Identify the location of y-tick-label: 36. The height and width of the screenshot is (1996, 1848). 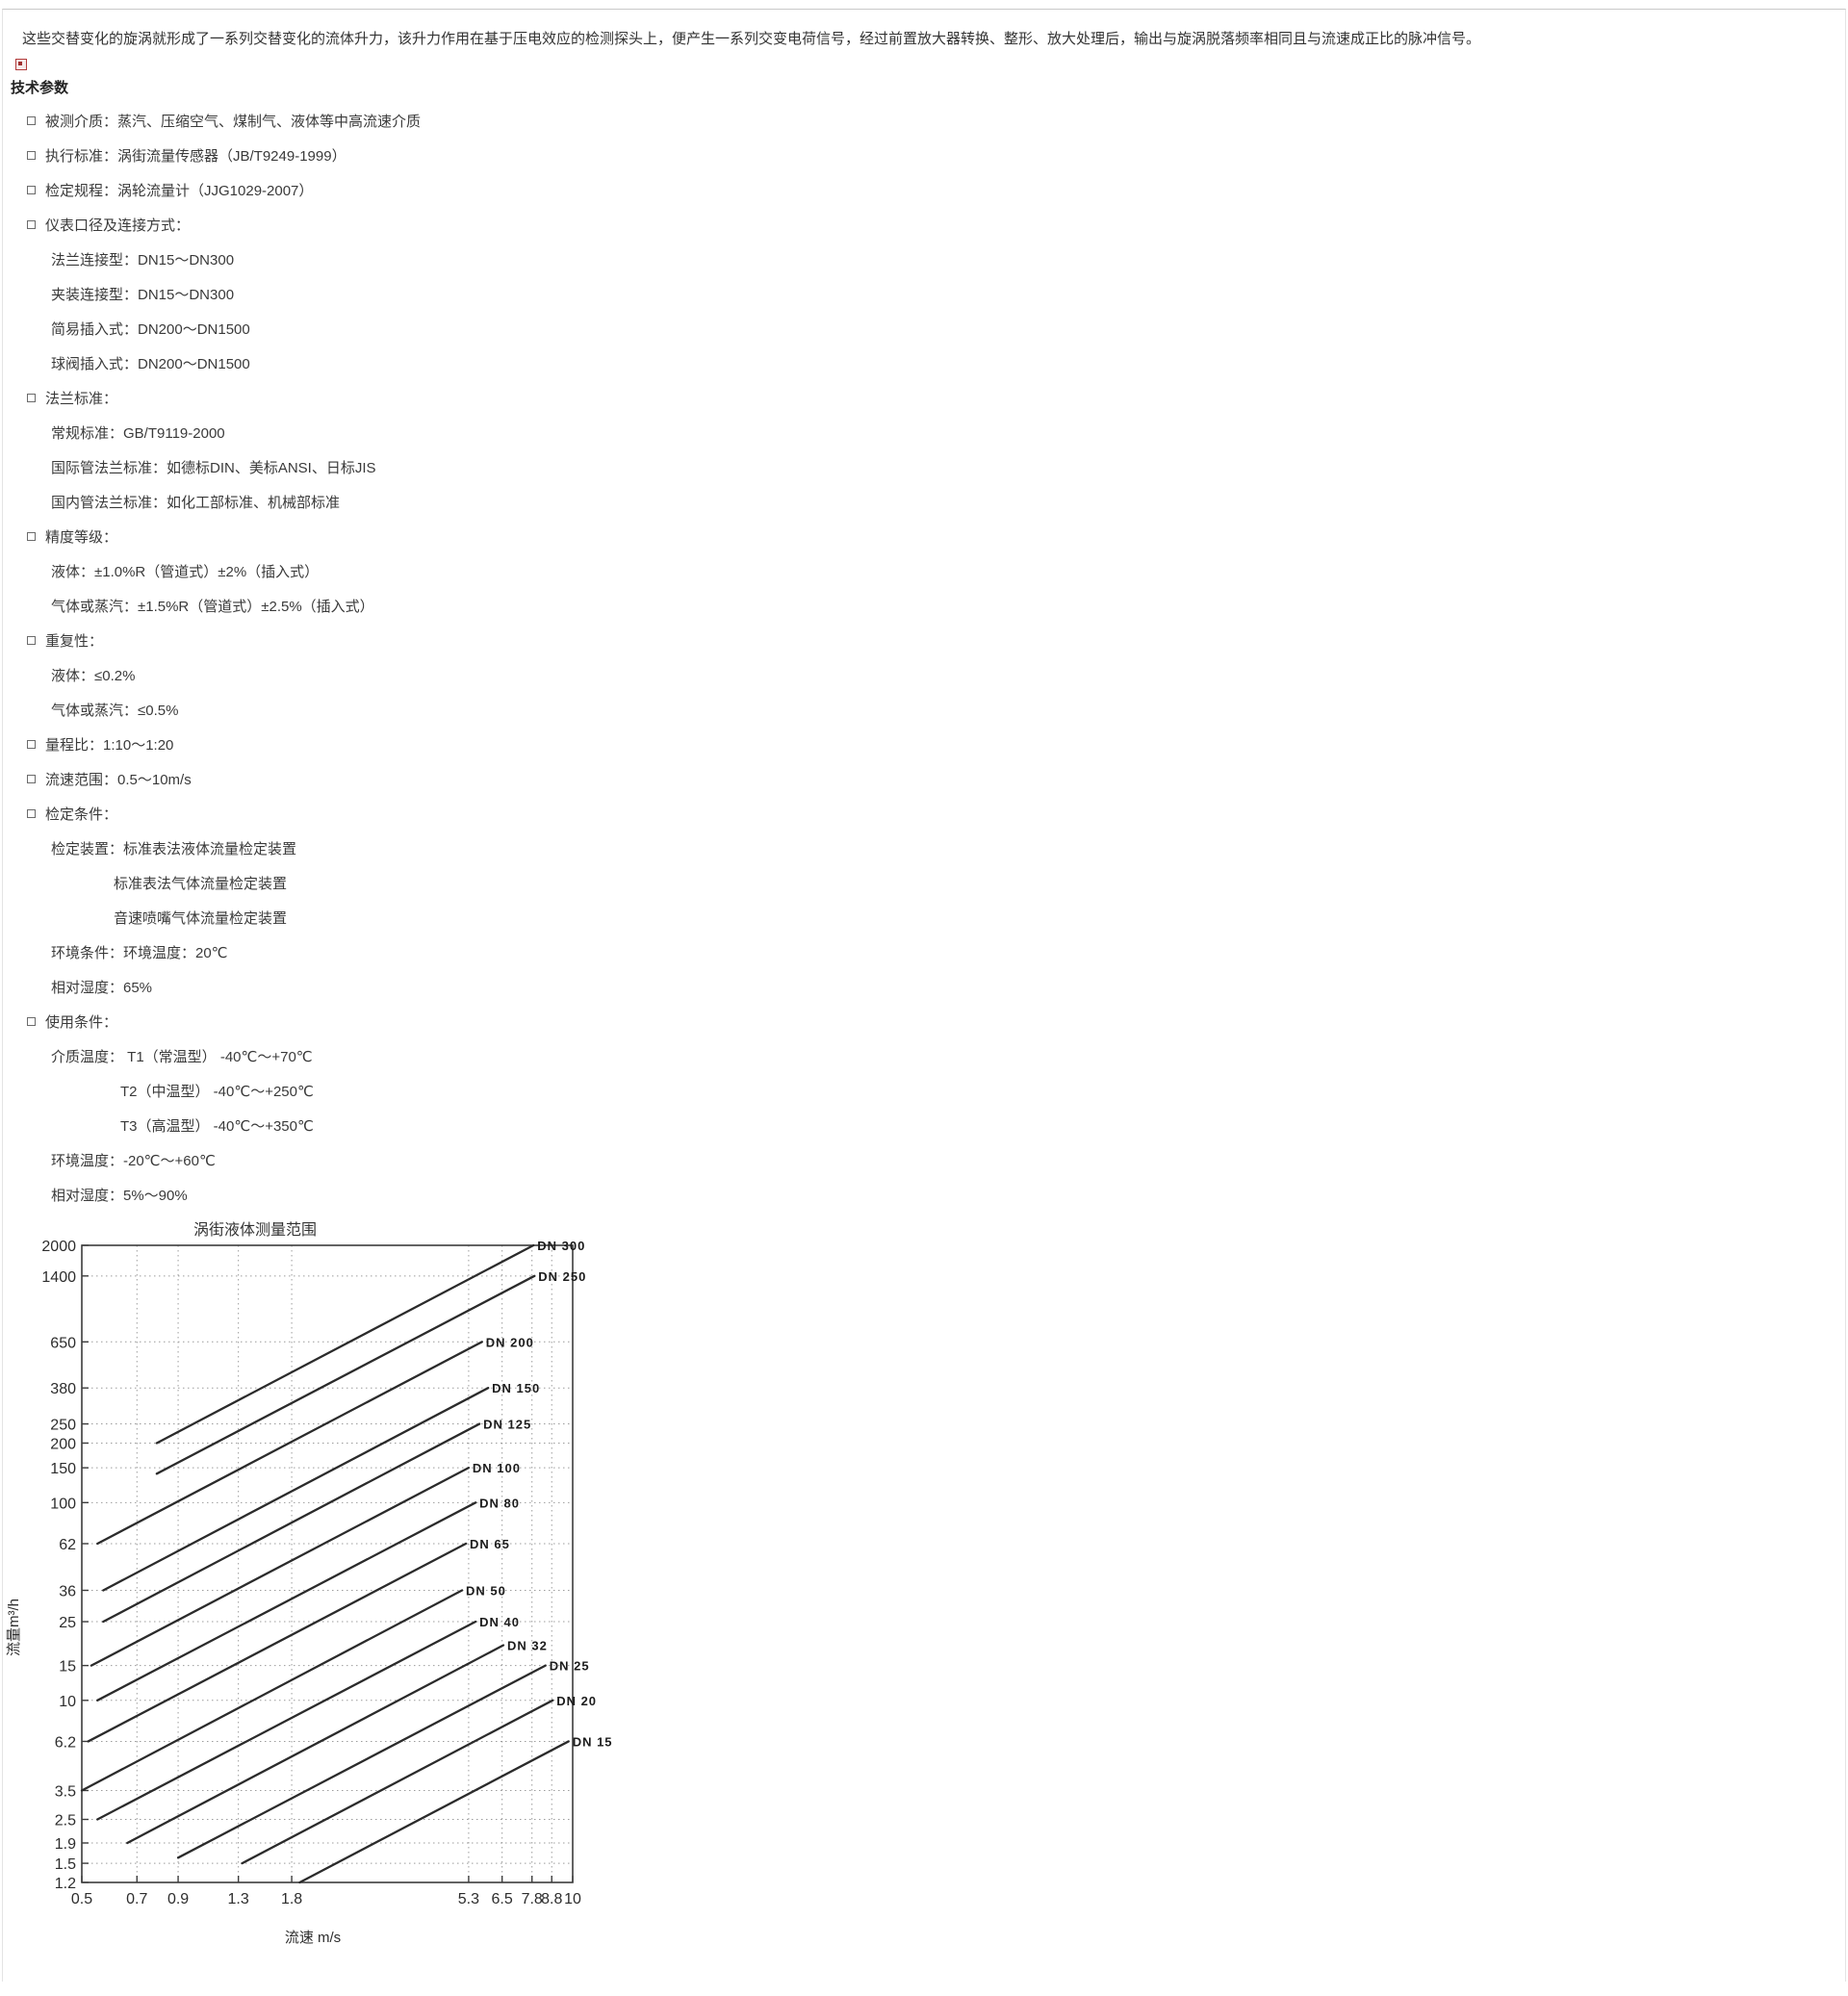
(67, 1591).